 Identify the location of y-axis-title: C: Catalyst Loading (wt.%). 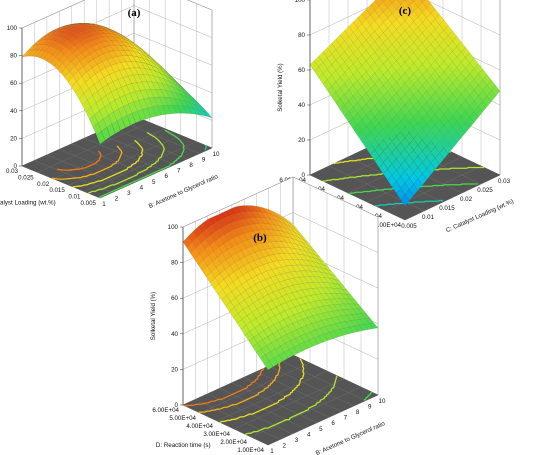
(28, 202).